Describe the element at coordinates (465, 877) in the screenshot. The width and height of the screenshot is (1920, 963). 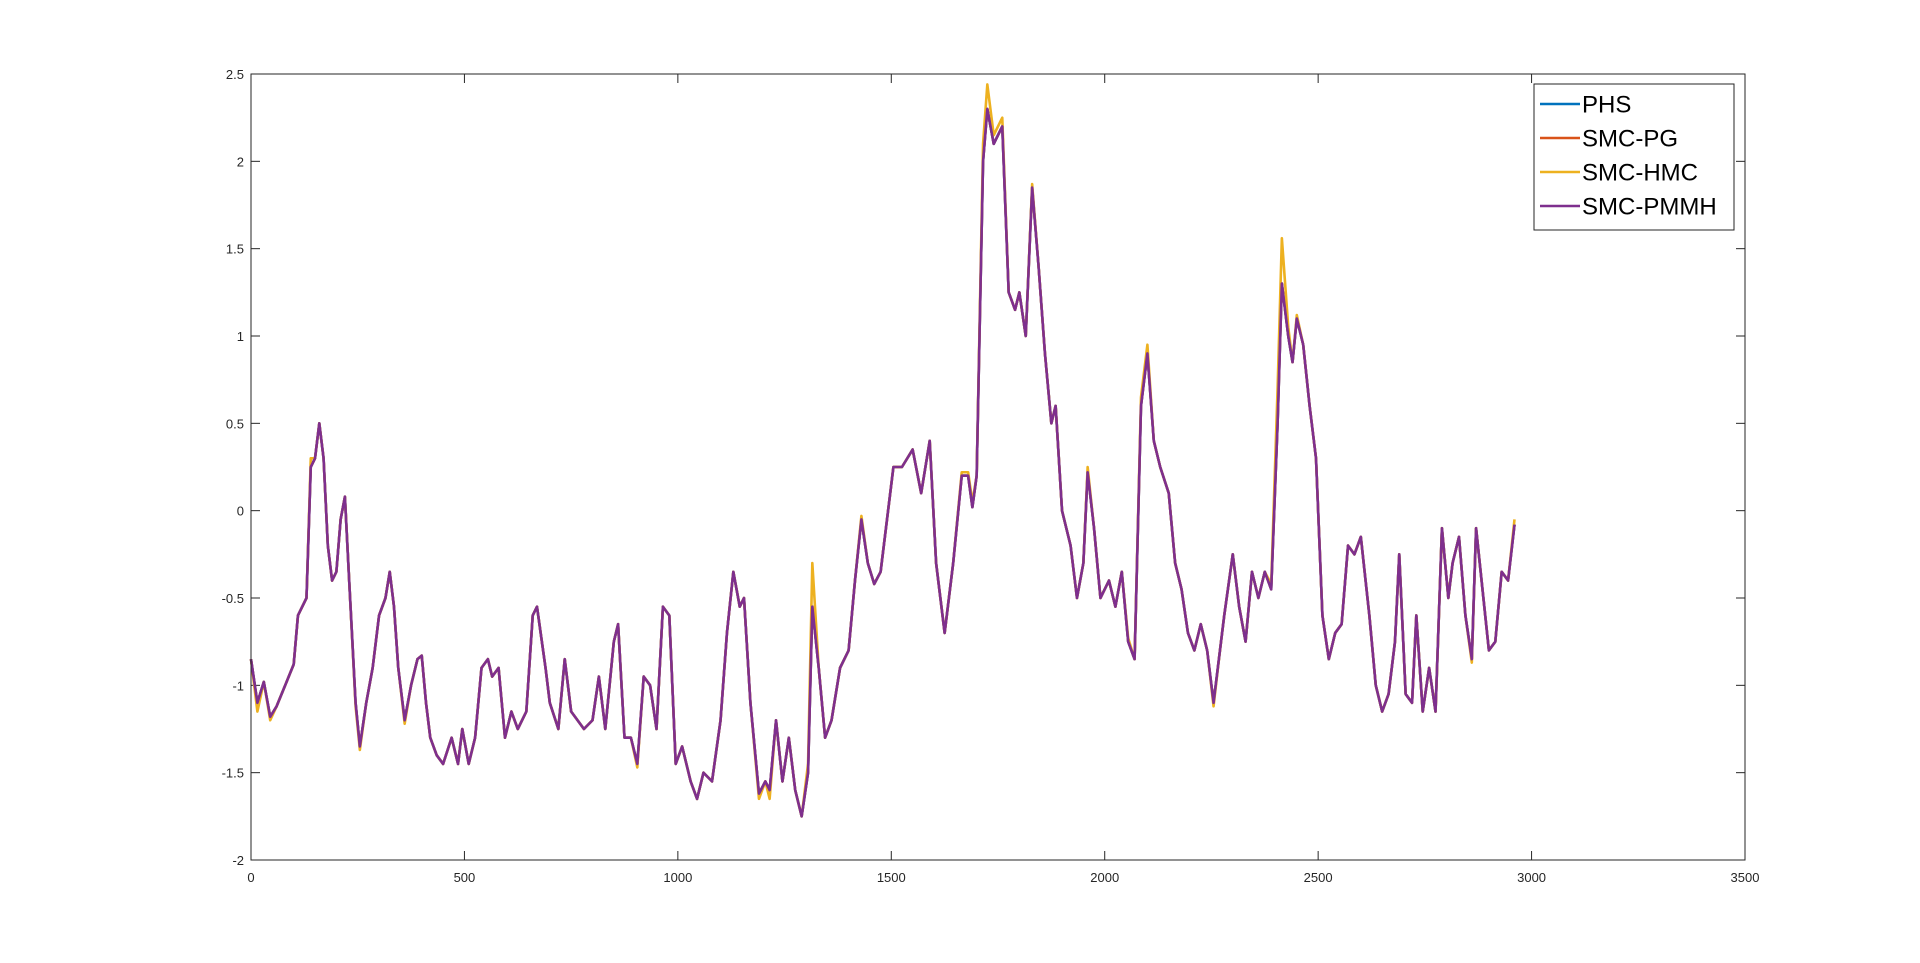
I see `x-tick-label: 500` at that location.